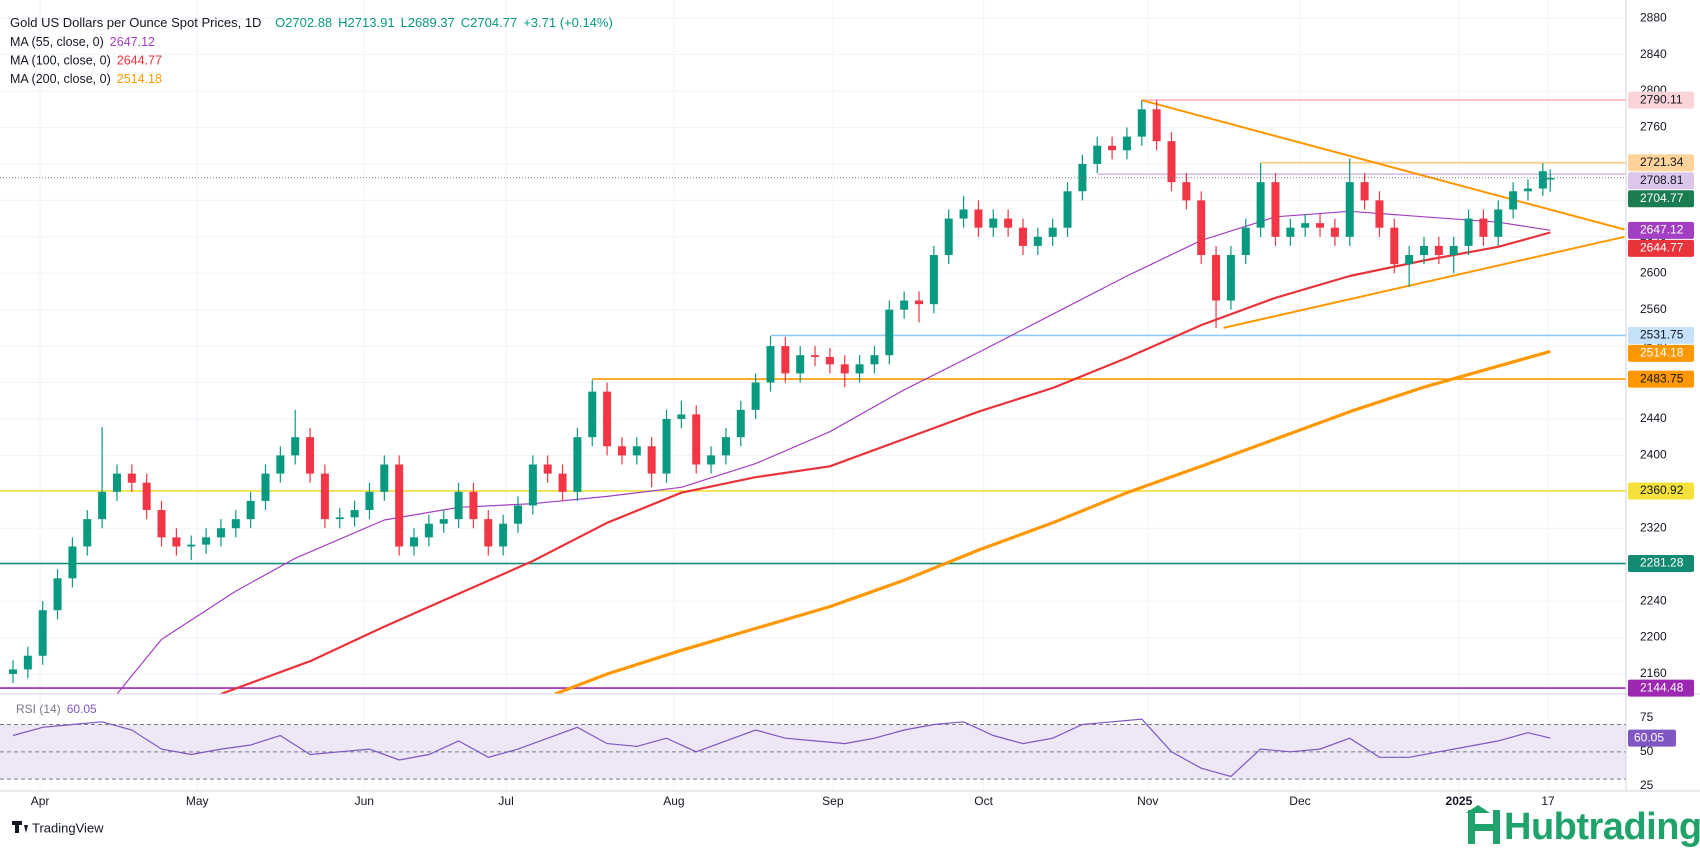 The height and width of the screenshot is (848, 1700). What do you see at coordinates (1653, 17) in the screenshot?
I see `y-tick-label: 2880` at bounding box center [1653, 17].